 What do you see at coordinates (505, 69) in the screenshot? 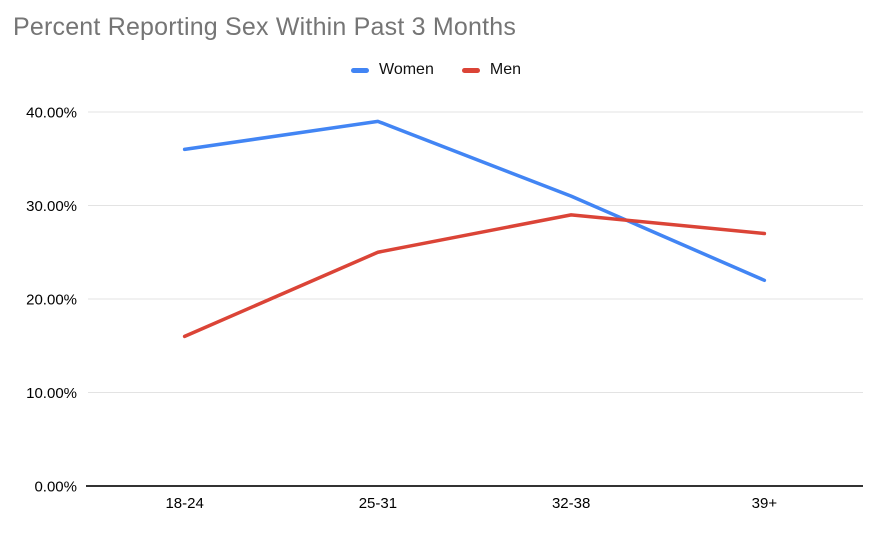
I see `legend-label-men: Men` at bounding box center [505, 69].